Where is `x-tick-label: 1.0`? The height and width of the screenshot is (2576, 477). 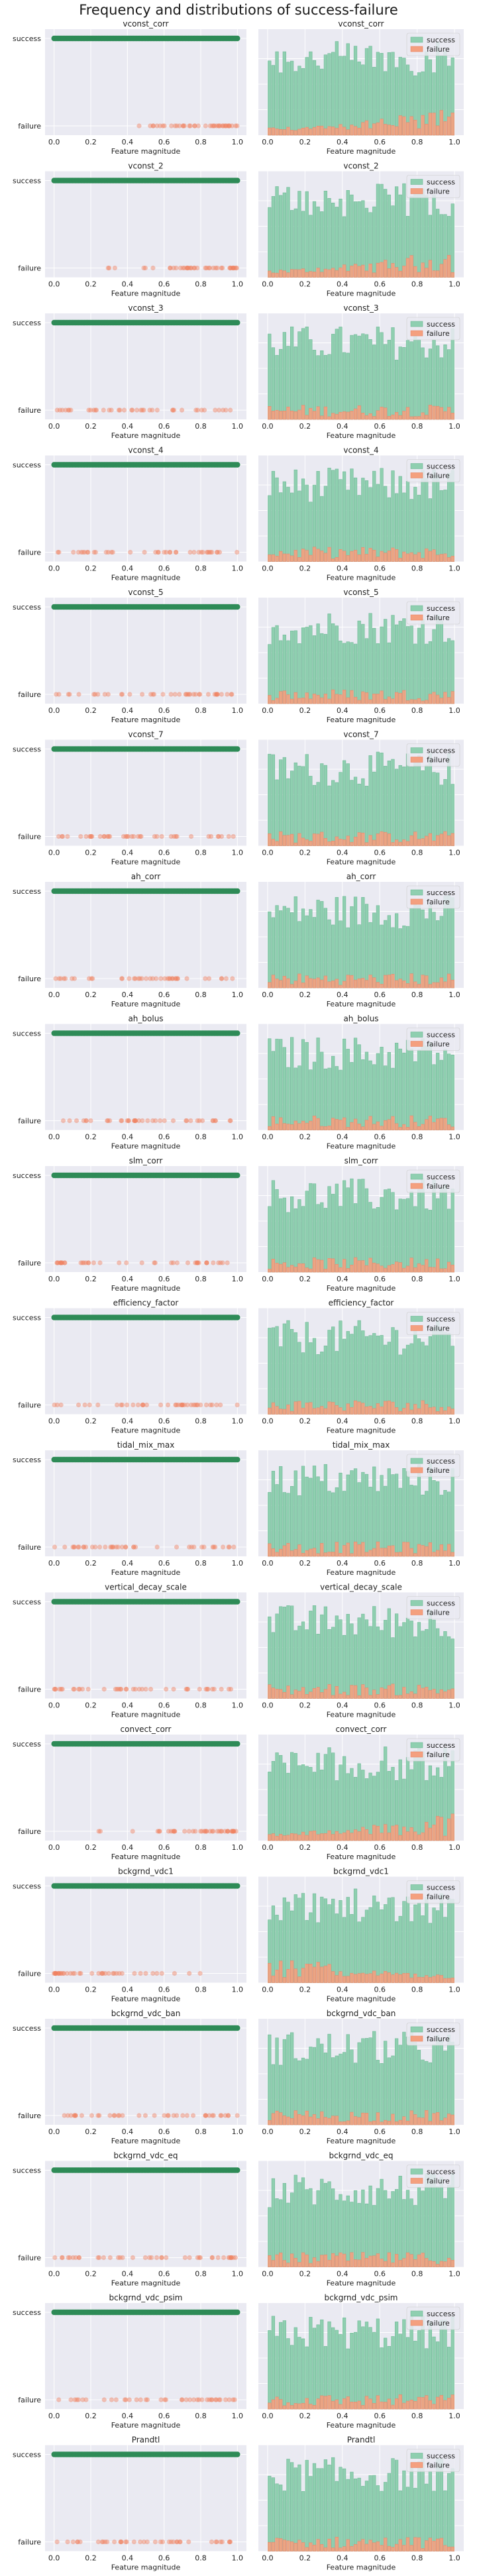
x-tick-label: 1.0 is located at coordinates (454, 142).